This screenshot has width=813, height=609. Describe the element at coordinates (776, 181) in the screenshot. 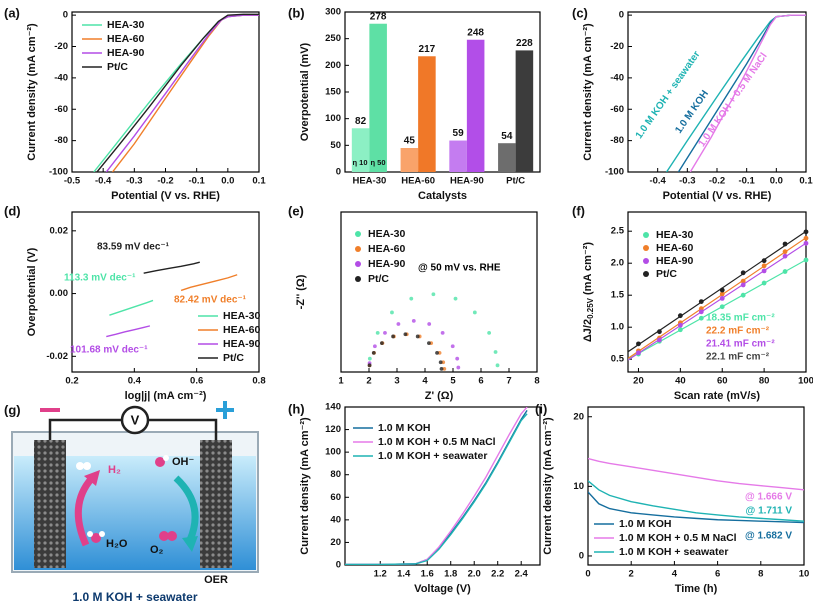

I see `x-tick-label: 0.0` at that location.